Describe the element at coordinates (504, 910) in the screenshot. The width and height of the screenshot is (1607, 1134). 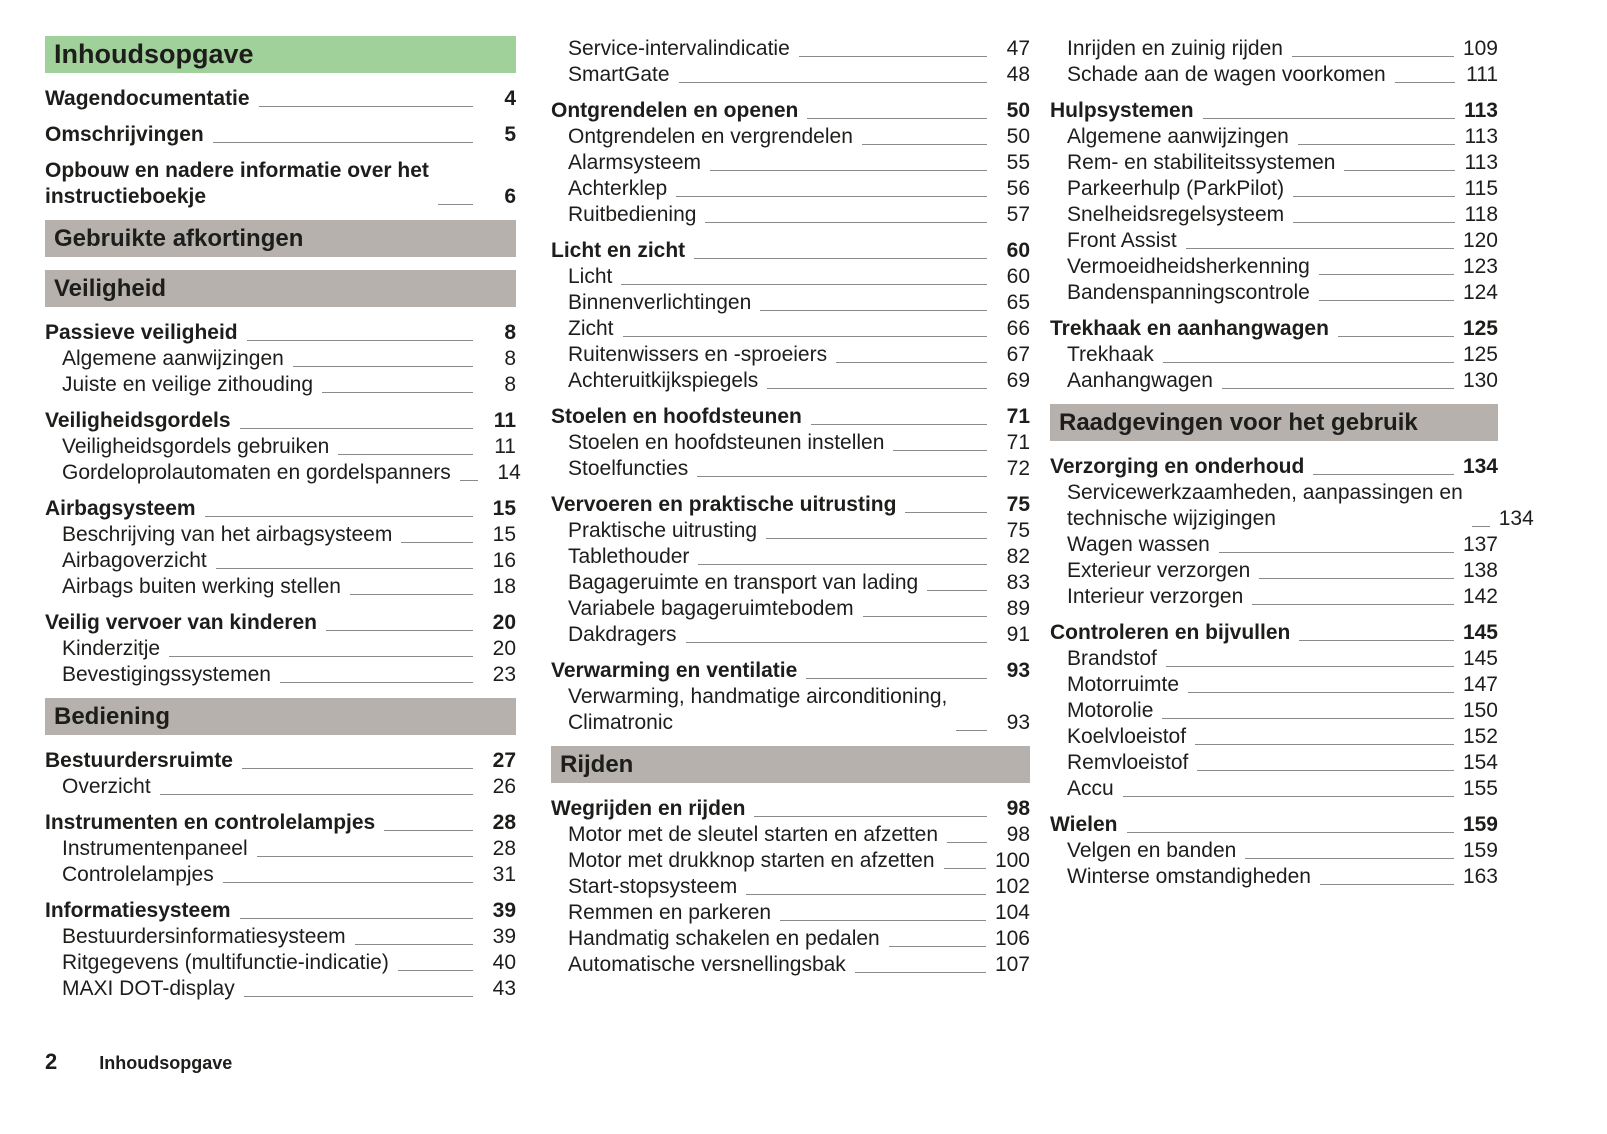
I see `toc-entry-page: 39` at that location.